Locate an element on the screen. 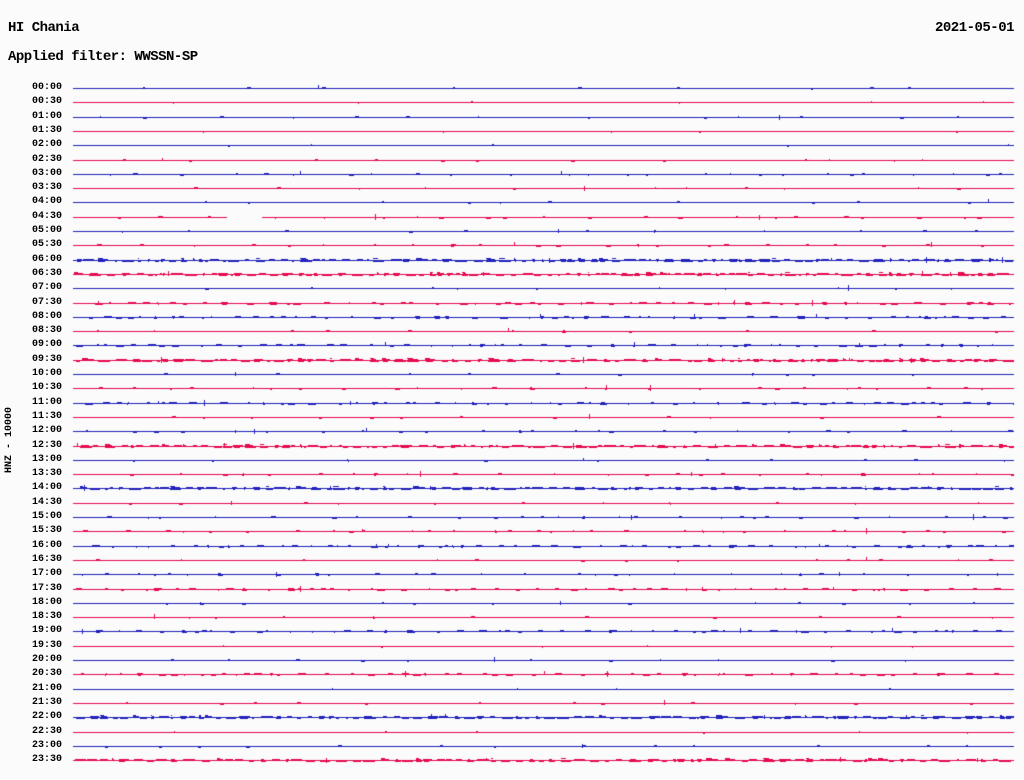 The width and height of the screenshot is (1024, 780). time-label: 20:30 is located at coordinates (46, 673).